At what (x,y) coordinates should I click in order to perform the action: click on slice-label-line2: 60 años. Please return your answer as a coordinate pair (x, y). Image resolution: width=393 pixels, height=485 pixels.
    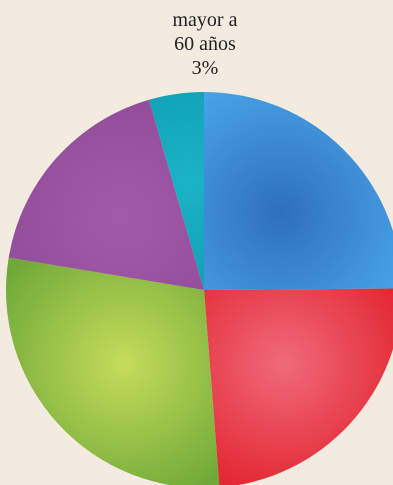
    Looking at the image, I should click on (205, 44).